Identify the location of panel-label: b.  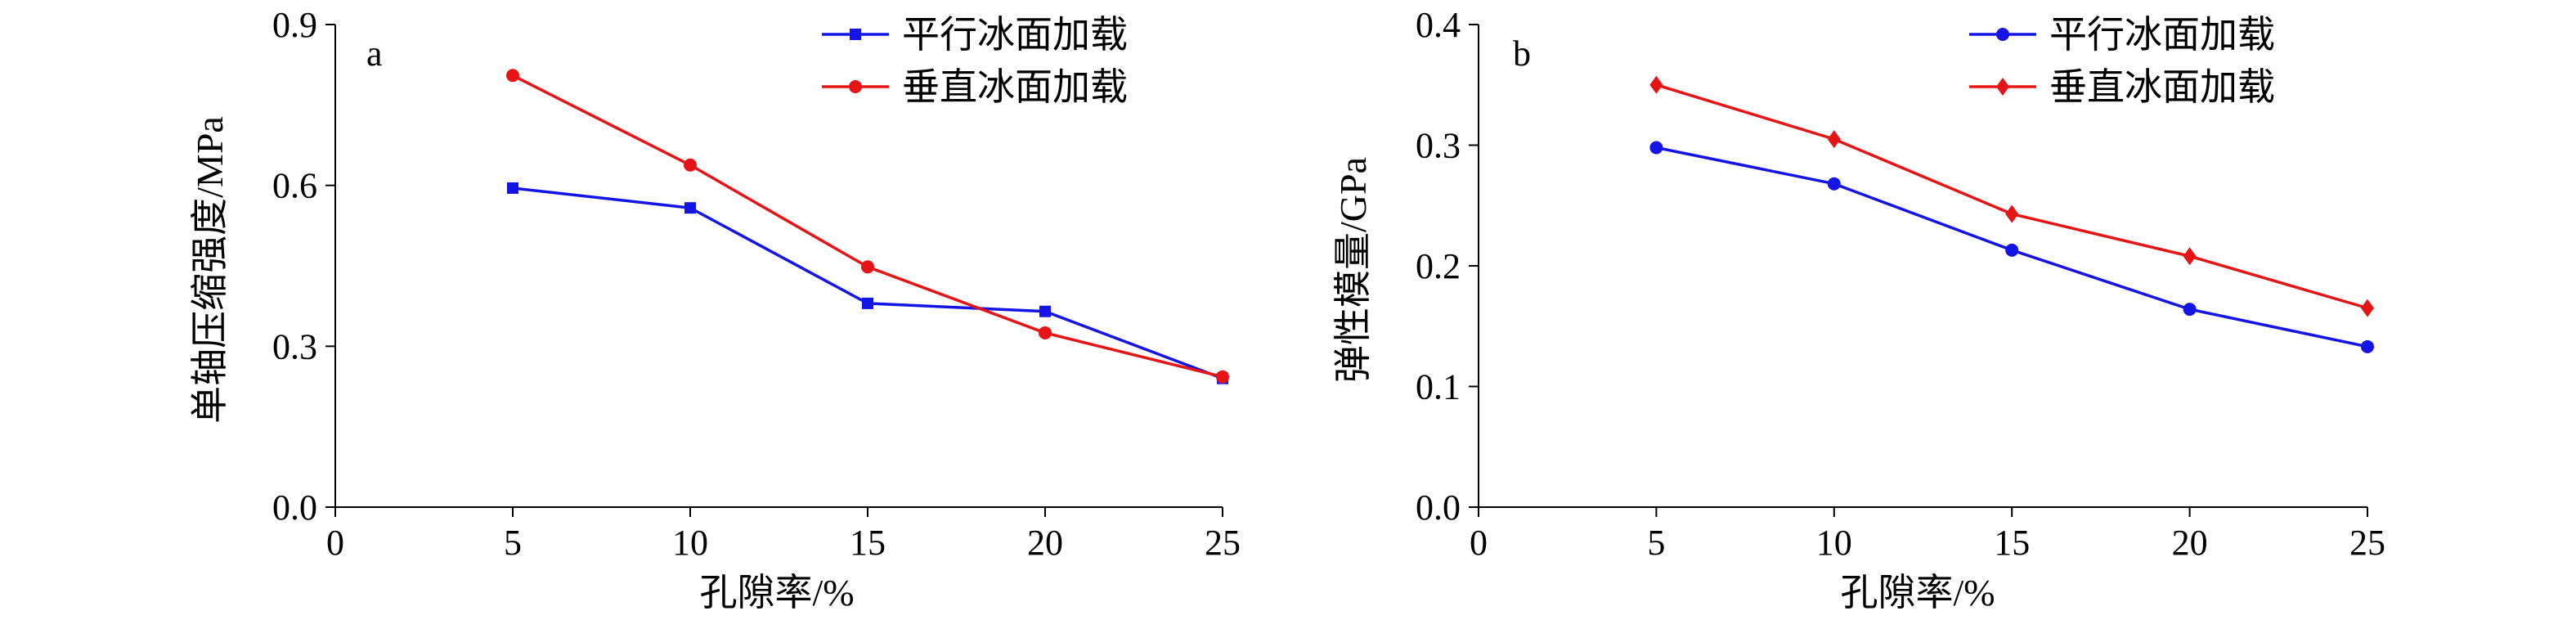
(1522, 54).